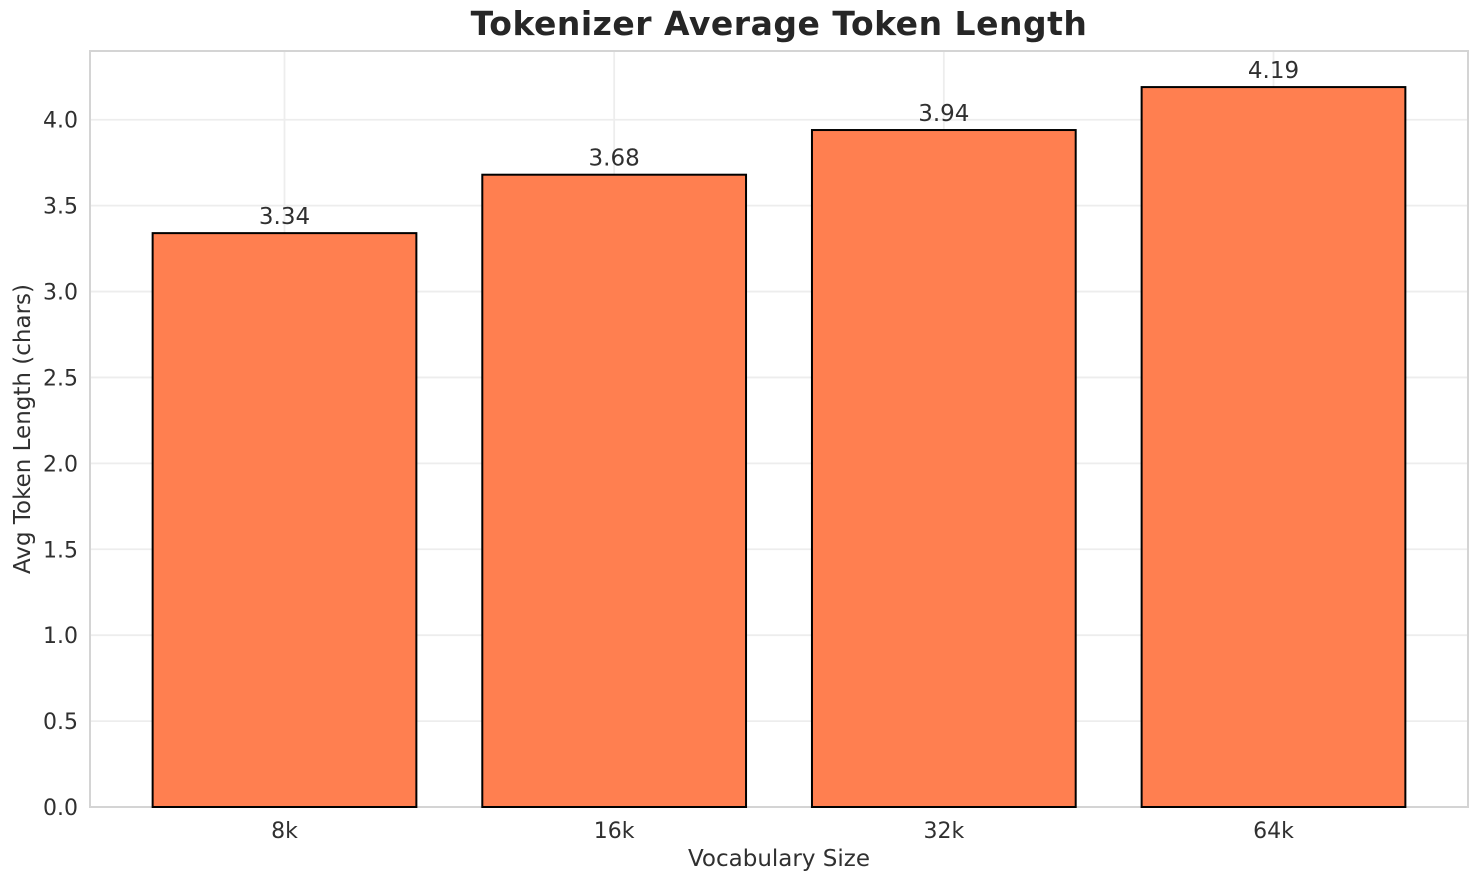 This screenshot has height=885, width=1484. I want to click on y-tick-label: 0.5, so click(60, 722).